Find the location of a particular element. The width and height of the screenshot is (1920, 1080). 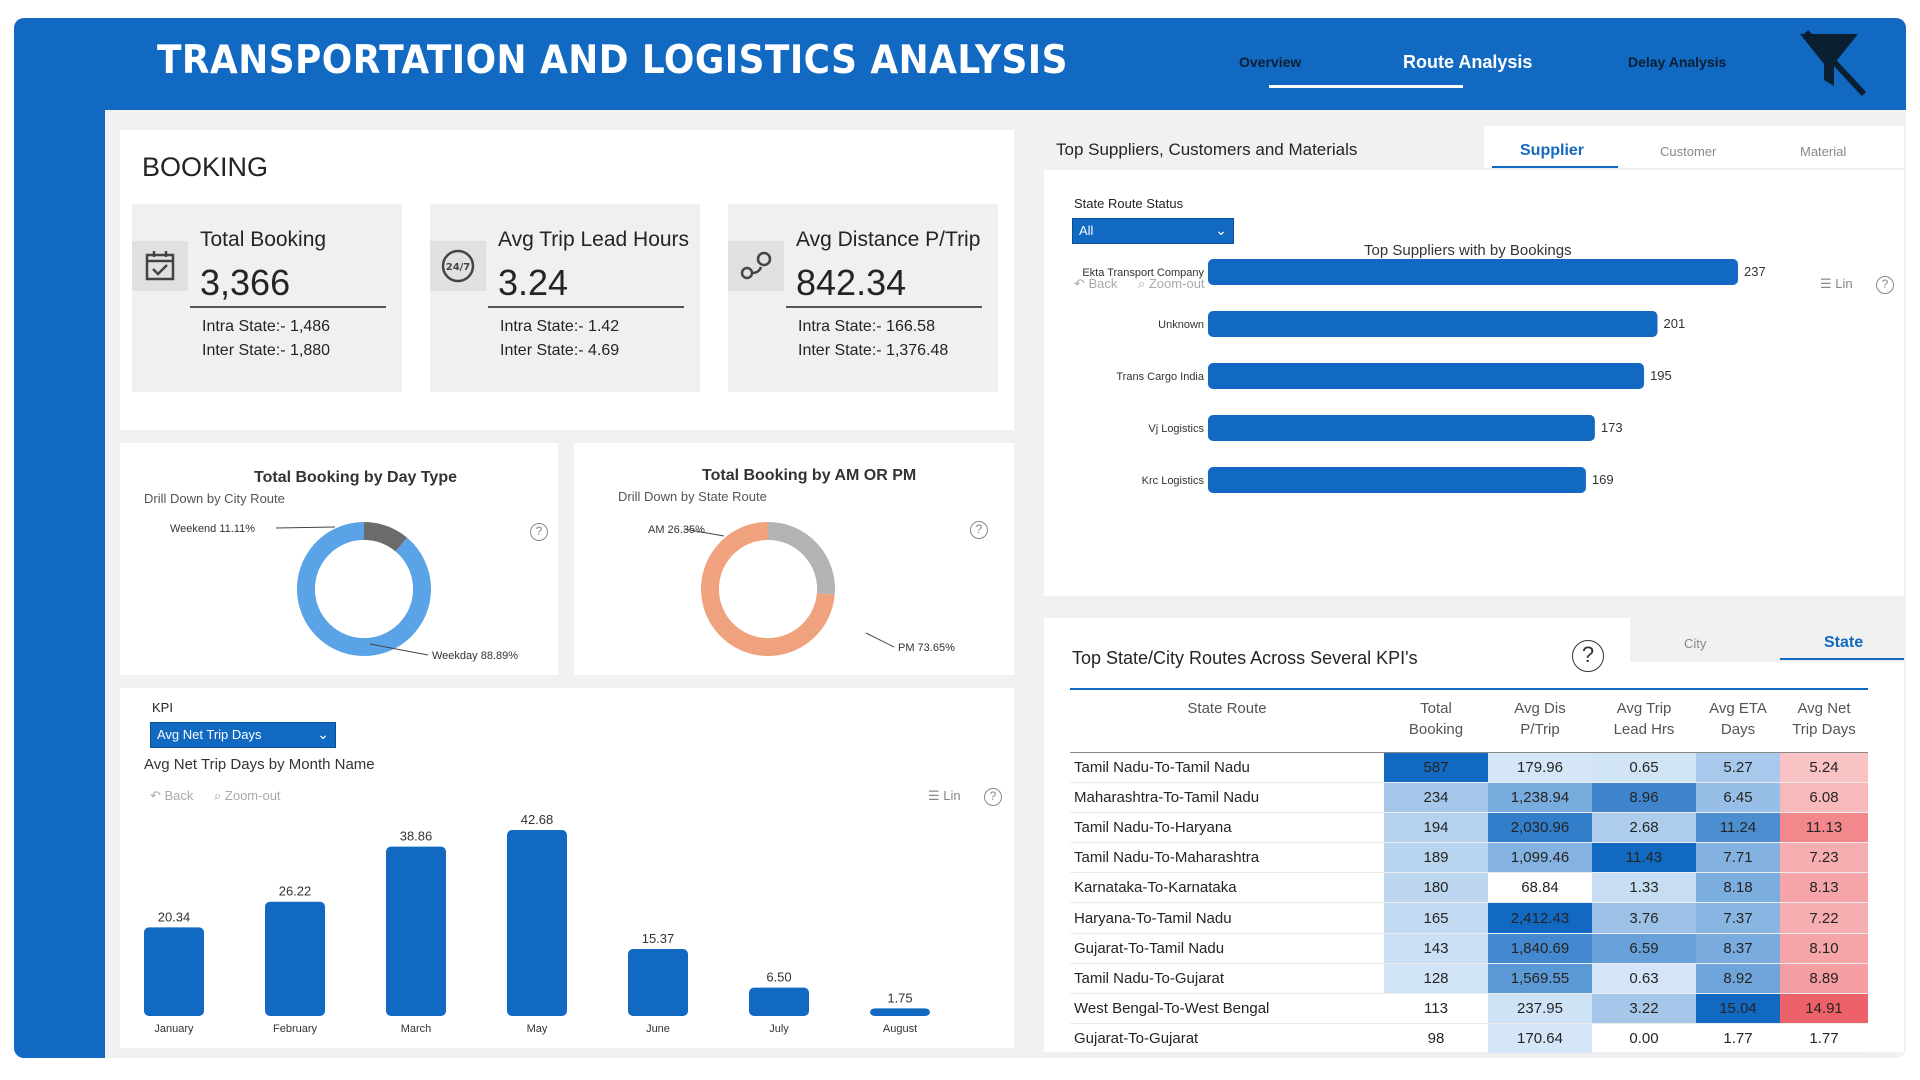

kpi-cell: 8.96 is located at coordinates (1644, 797).